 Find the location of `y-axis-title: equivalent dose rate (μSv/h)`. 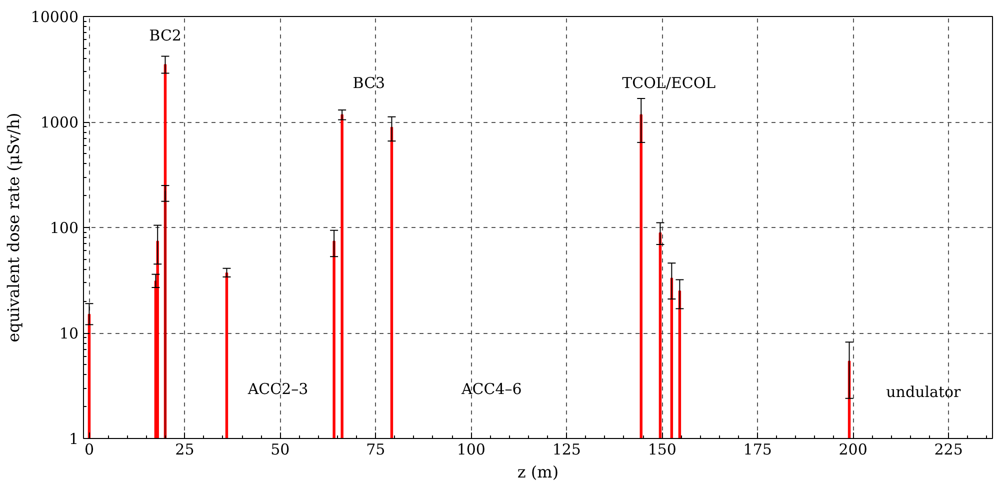

y-axis-title: equivalent dose rate (μSv/h) is located at coordinates (13, 227).